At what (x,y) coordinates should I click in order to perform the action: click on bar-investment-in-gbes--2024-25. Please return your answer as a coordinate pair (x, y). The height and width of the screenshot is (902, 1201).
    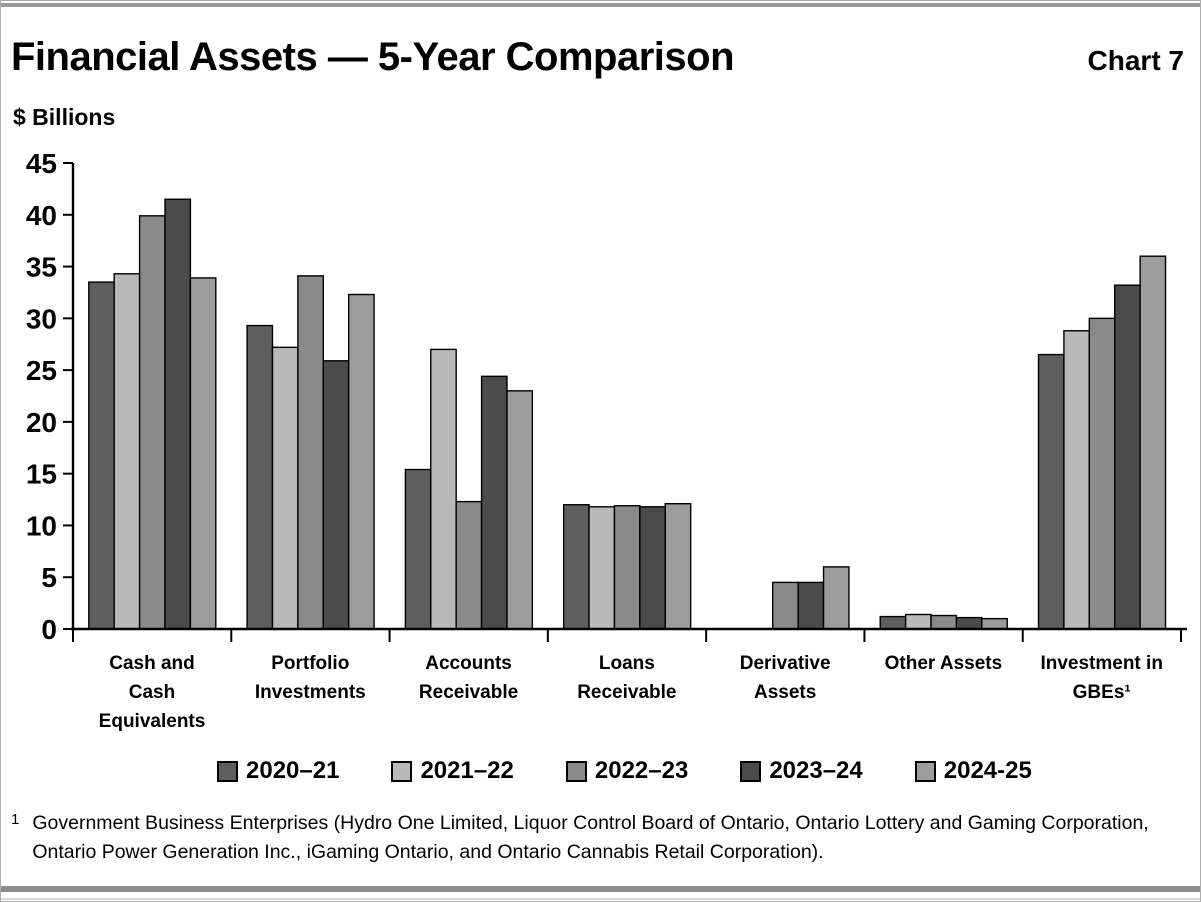
    Looking at the image, I should click on (1153, 442).